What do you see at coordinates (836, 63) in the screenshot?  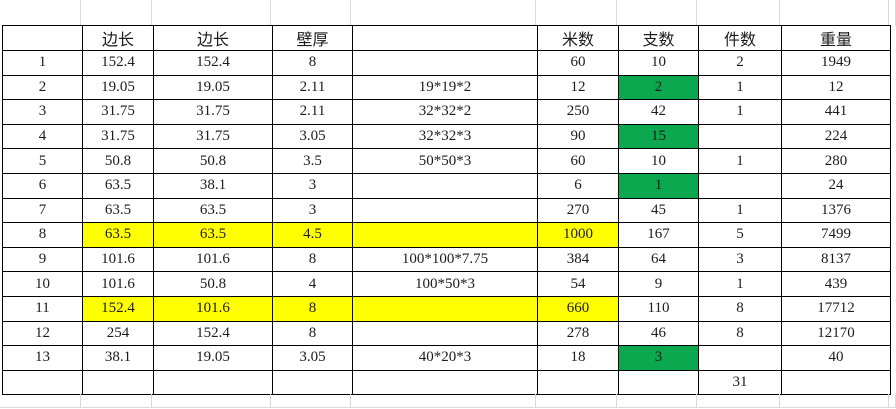 I see `cell-weight: 1949` at bounding box center [836, 63].